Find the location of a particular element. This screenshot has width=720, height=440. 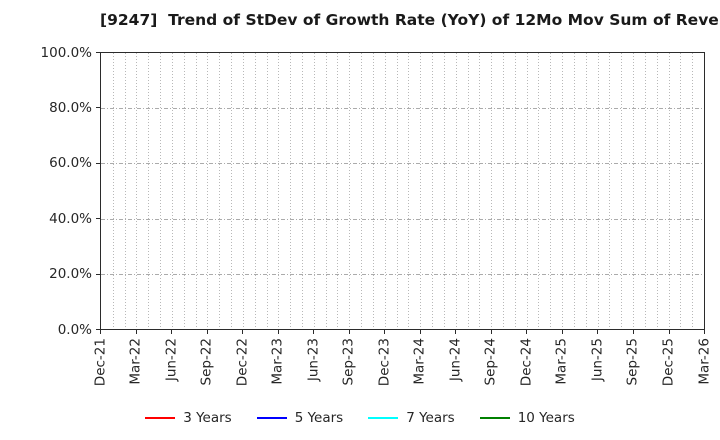

x-tick-label: Mar-26 is located at coordinates (704, 361).